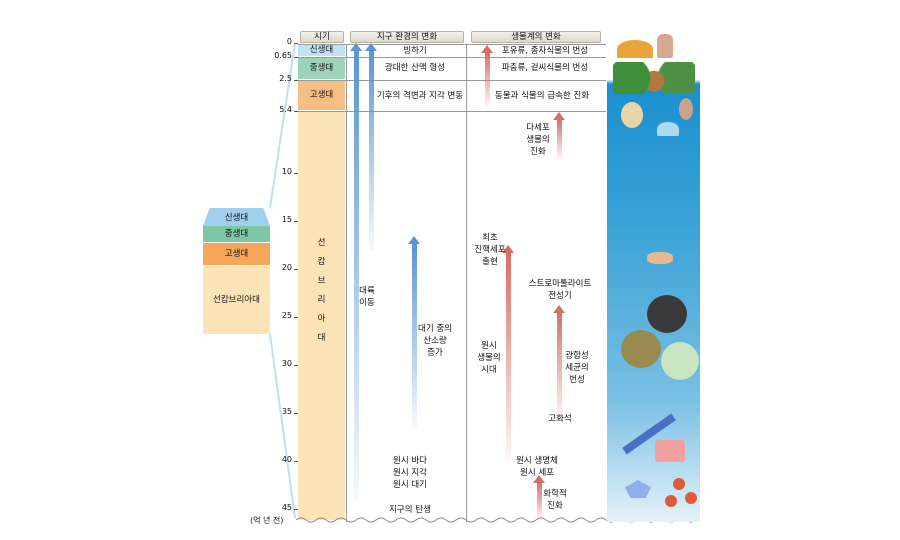 The image size is (900, 540). I want to click on header-period: 시기, so click(322, 37).